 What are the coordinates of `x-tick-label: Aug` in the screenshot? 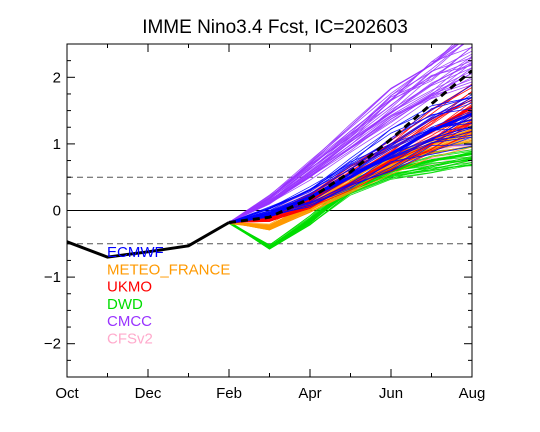 It's located at (472, 393).